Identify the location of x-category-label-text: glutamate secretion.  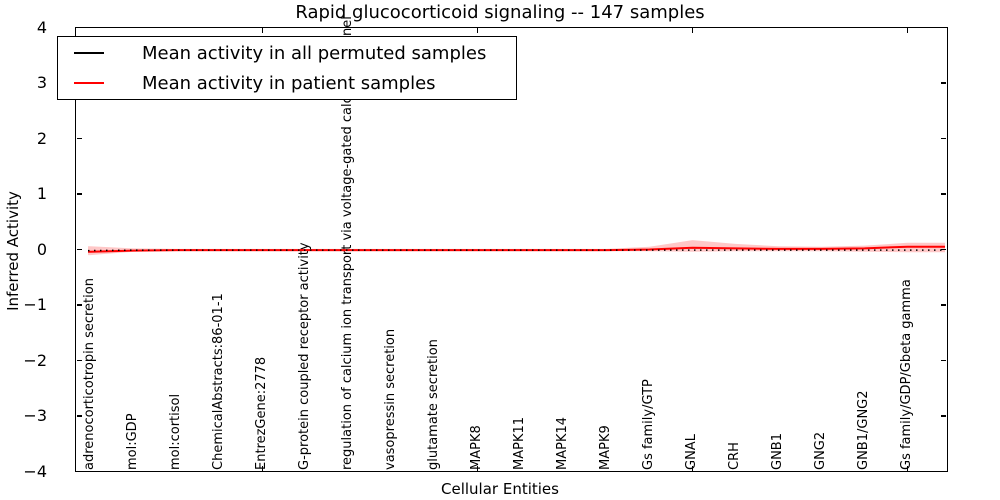
(433, 404).